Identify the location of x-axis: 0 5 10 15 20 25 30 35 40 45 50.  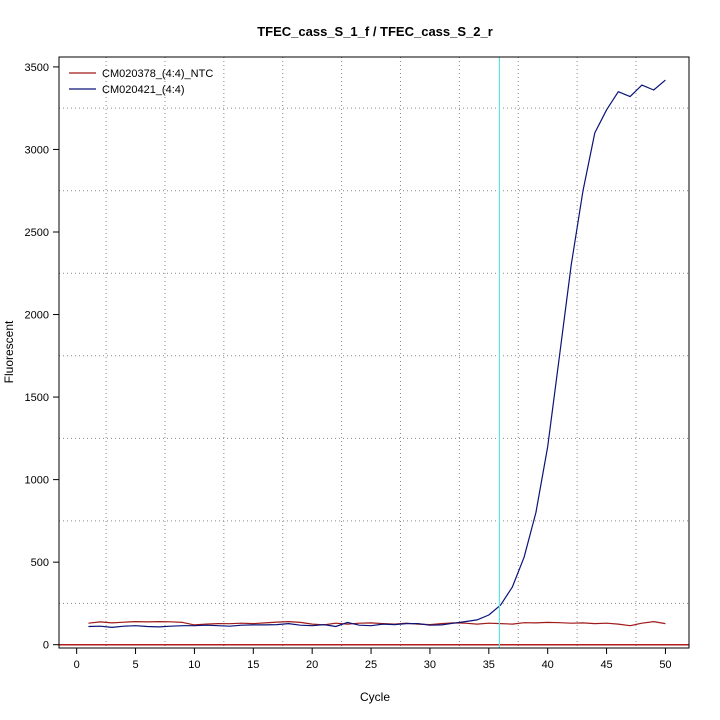
(373, 659).